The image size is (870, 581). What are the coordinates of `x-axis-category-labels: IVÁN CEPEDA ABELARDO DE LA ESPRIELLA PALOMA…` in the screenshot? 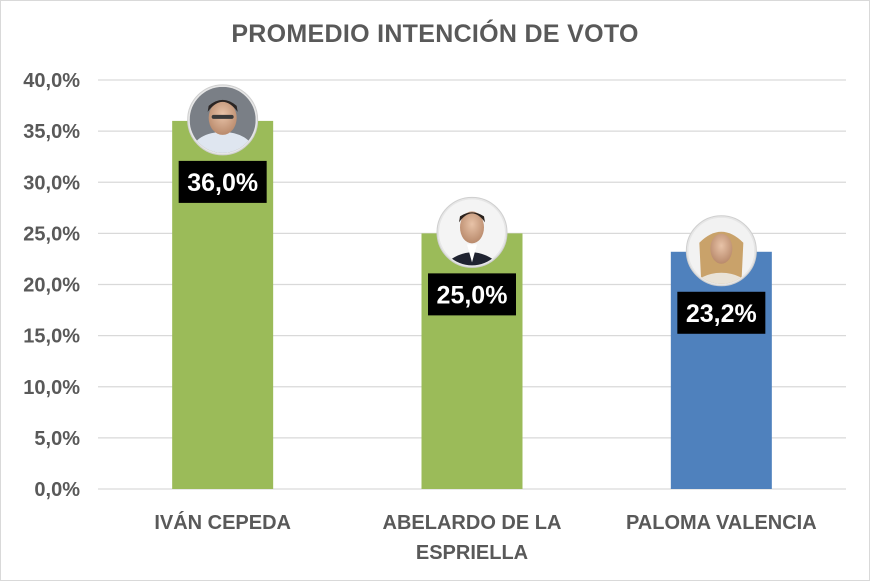 It's located at (485, 537).